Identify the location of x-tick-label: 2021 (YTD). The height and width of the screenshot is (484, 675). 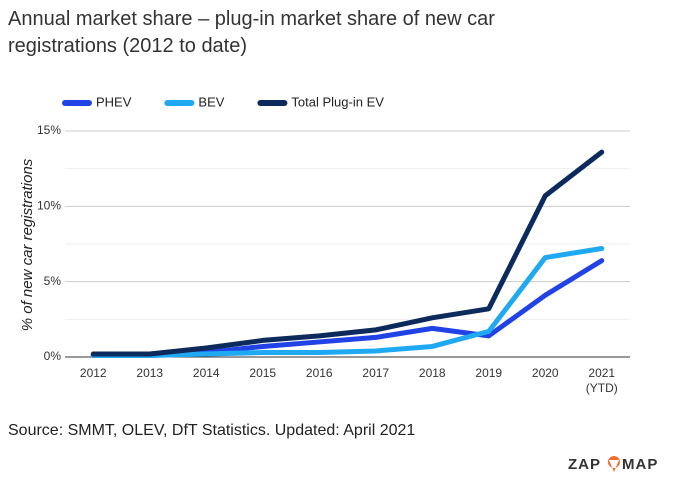
(601, 380).